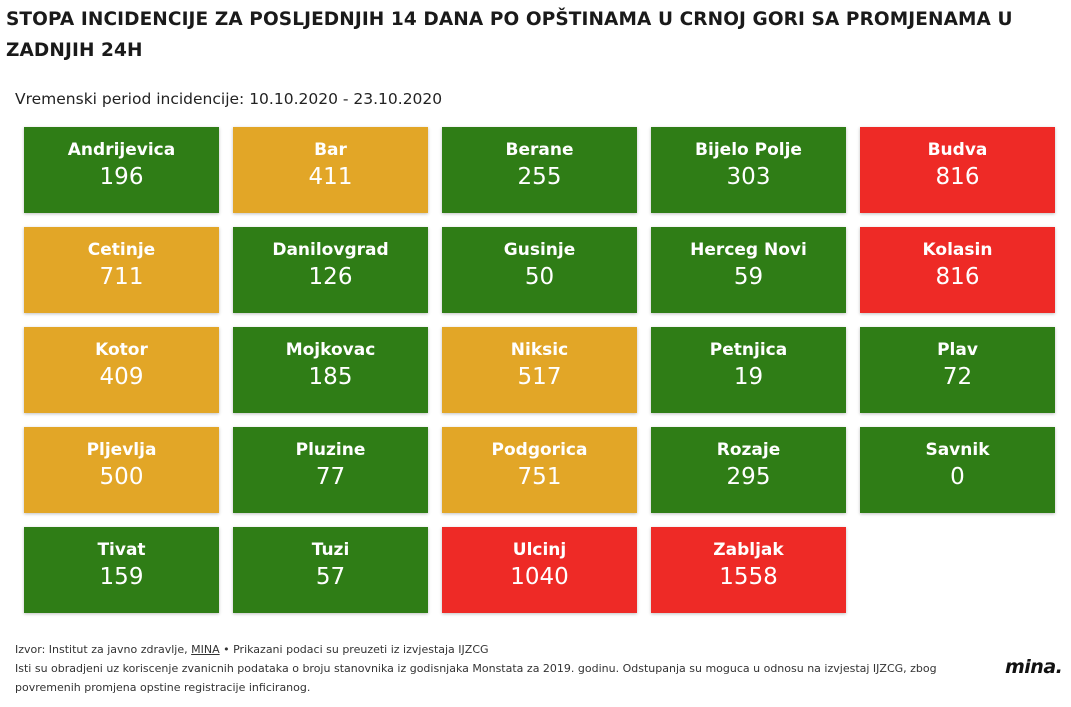  What do you see at coordinates (539, 377) in the screenshot?
I see `incidence-value: 517` at bounding box center [539, 377].